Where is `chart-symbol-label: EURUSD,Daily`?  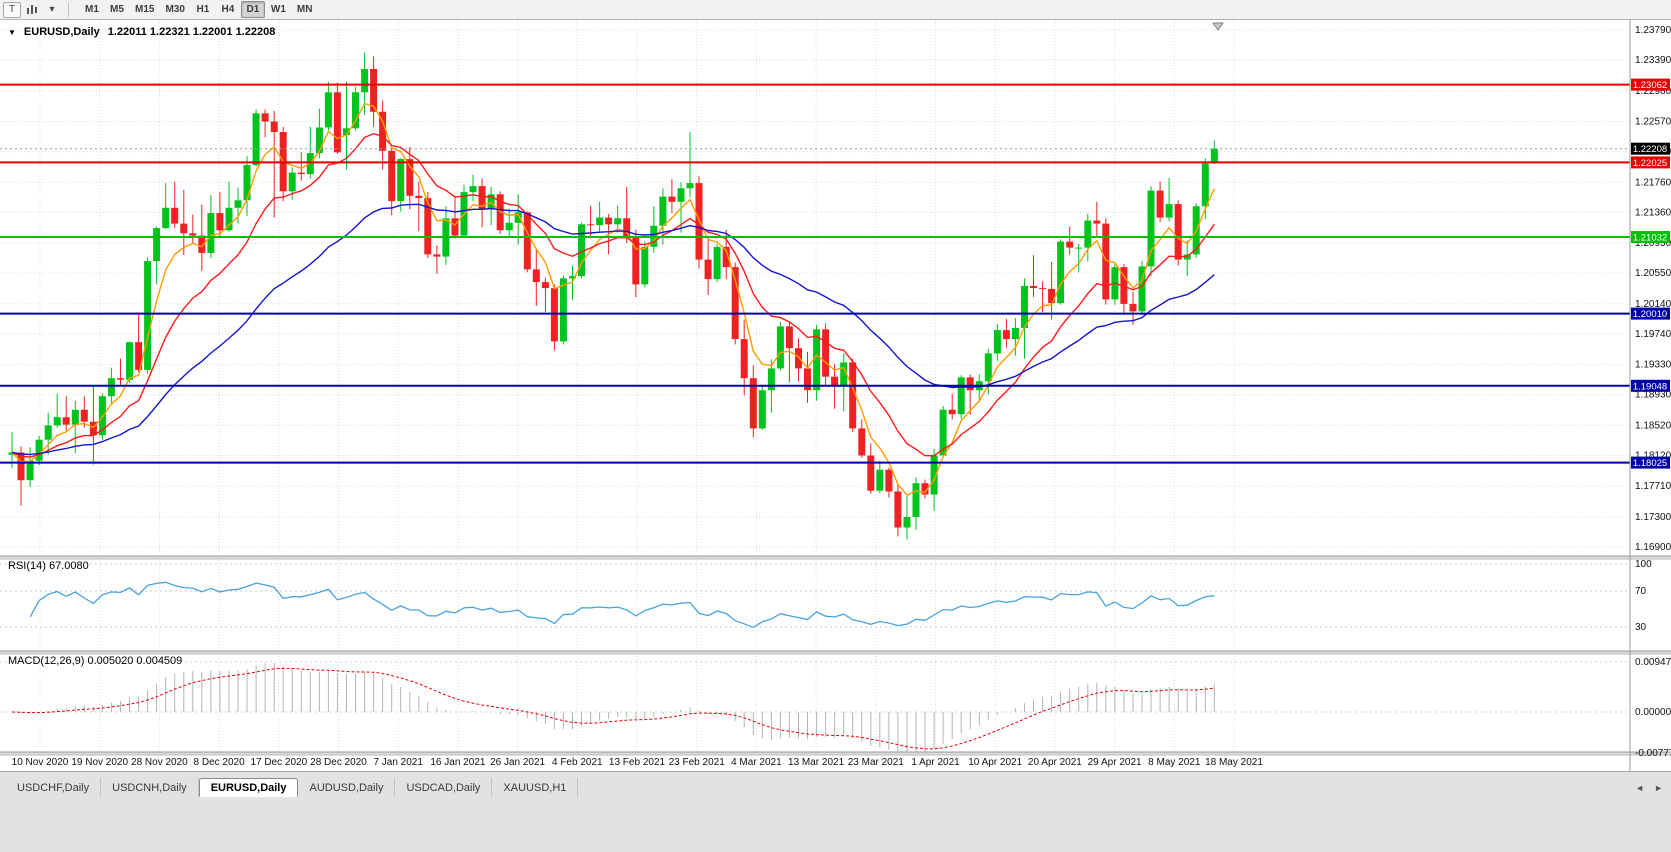 chart-symbol-label: EURUSD,Daily is located at coordinates (61, 32).